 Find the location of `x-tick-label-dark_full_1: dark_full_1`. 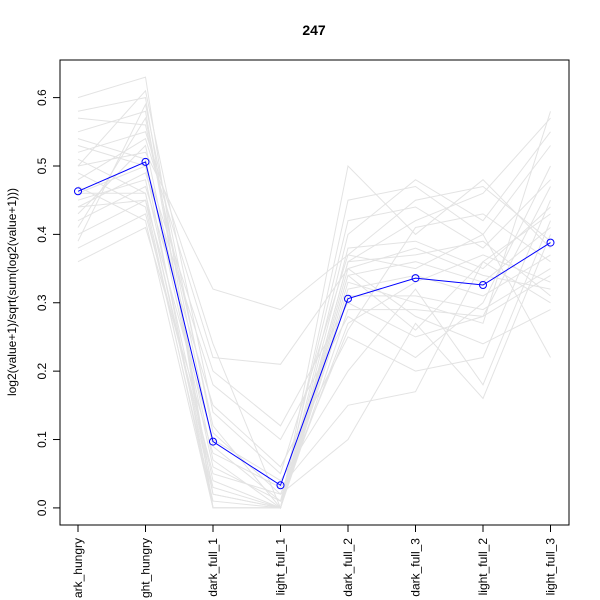

x-tick-label-dark_full_1: dark_full_1 is located at coordinates (213, 567).